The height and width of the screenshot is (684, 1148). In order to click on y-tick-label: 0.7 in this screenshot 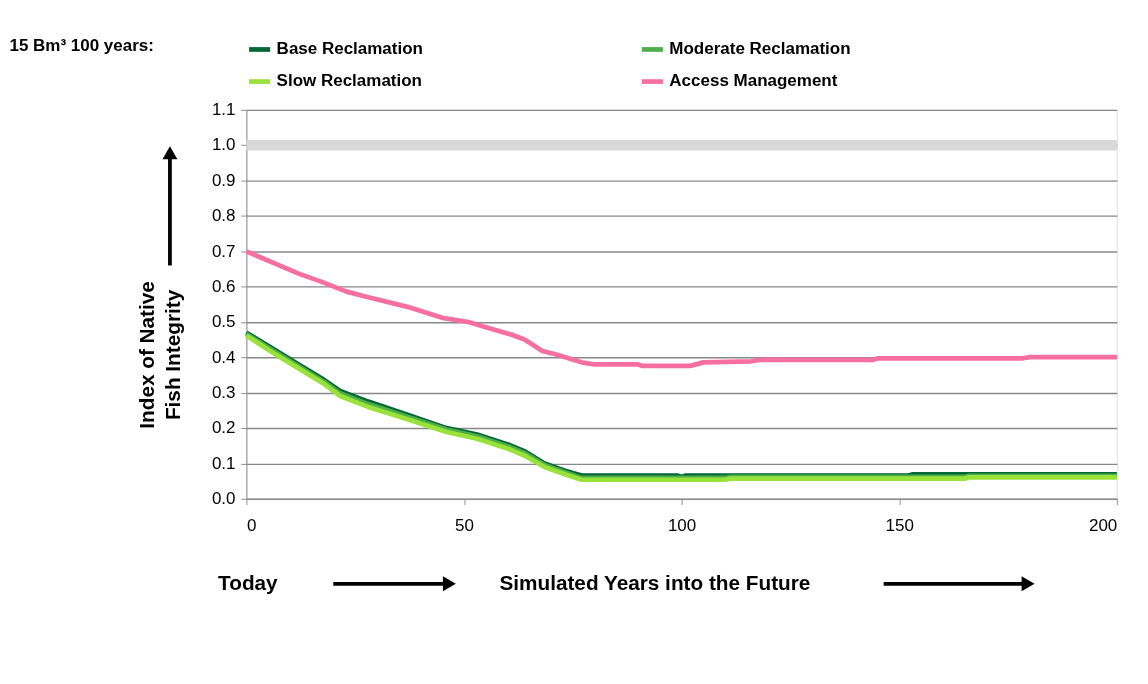, I will do `click(223, 251)`.